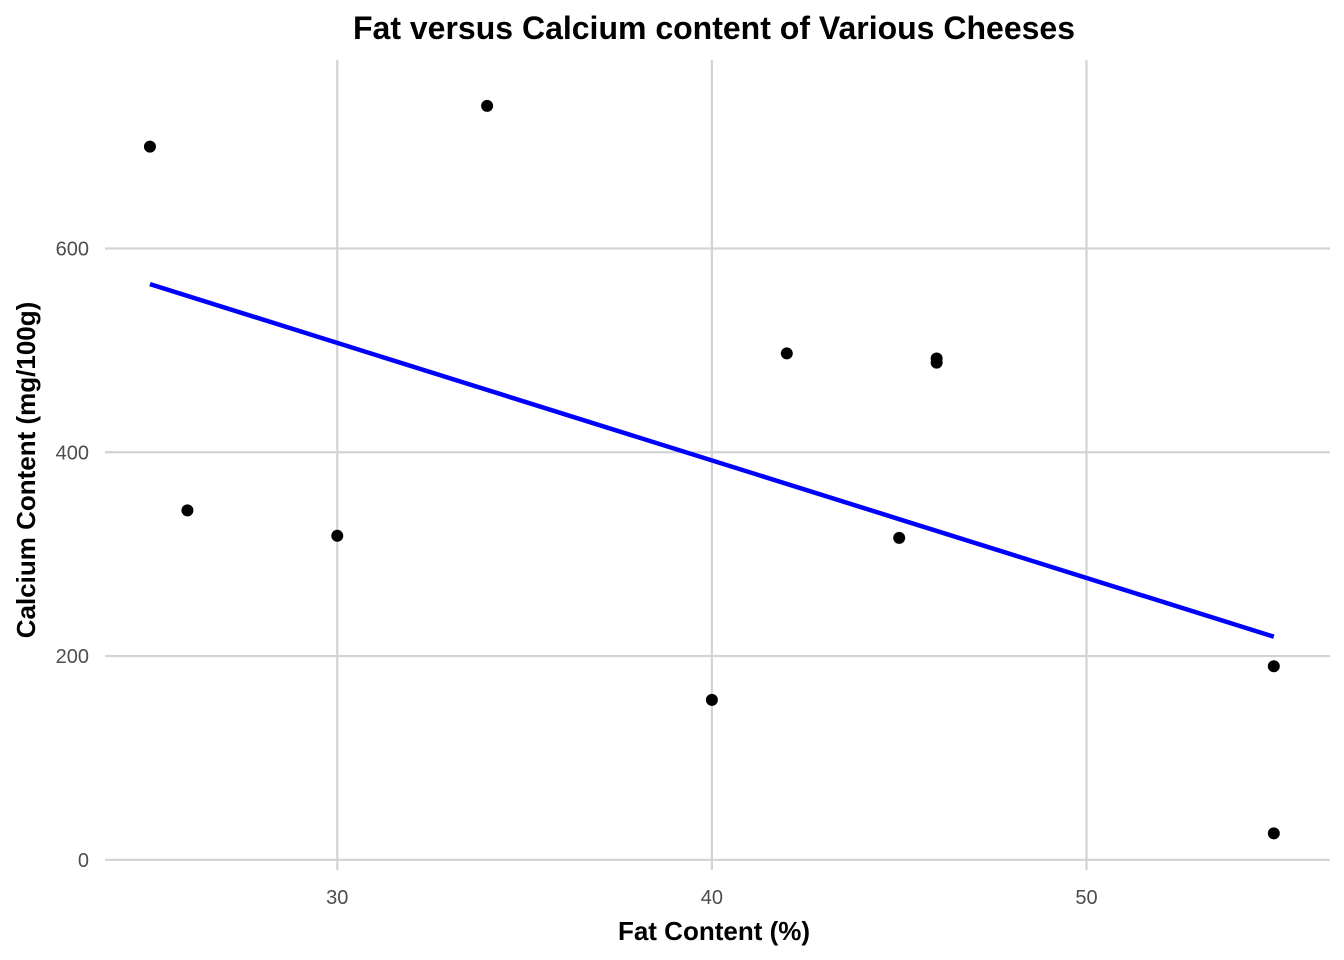  Describe the element at coordinates (72, 657) in the screenshot. I see `y-tick-label-200: 200` at that location.